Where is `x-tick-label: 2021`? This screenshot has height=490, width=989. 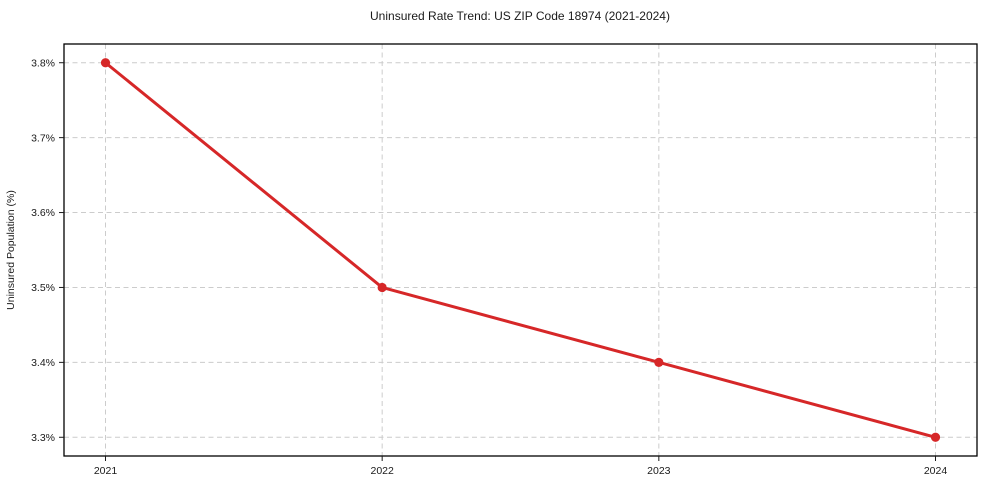 x-tick-label: 2021 is located at coordinates (106, 471).